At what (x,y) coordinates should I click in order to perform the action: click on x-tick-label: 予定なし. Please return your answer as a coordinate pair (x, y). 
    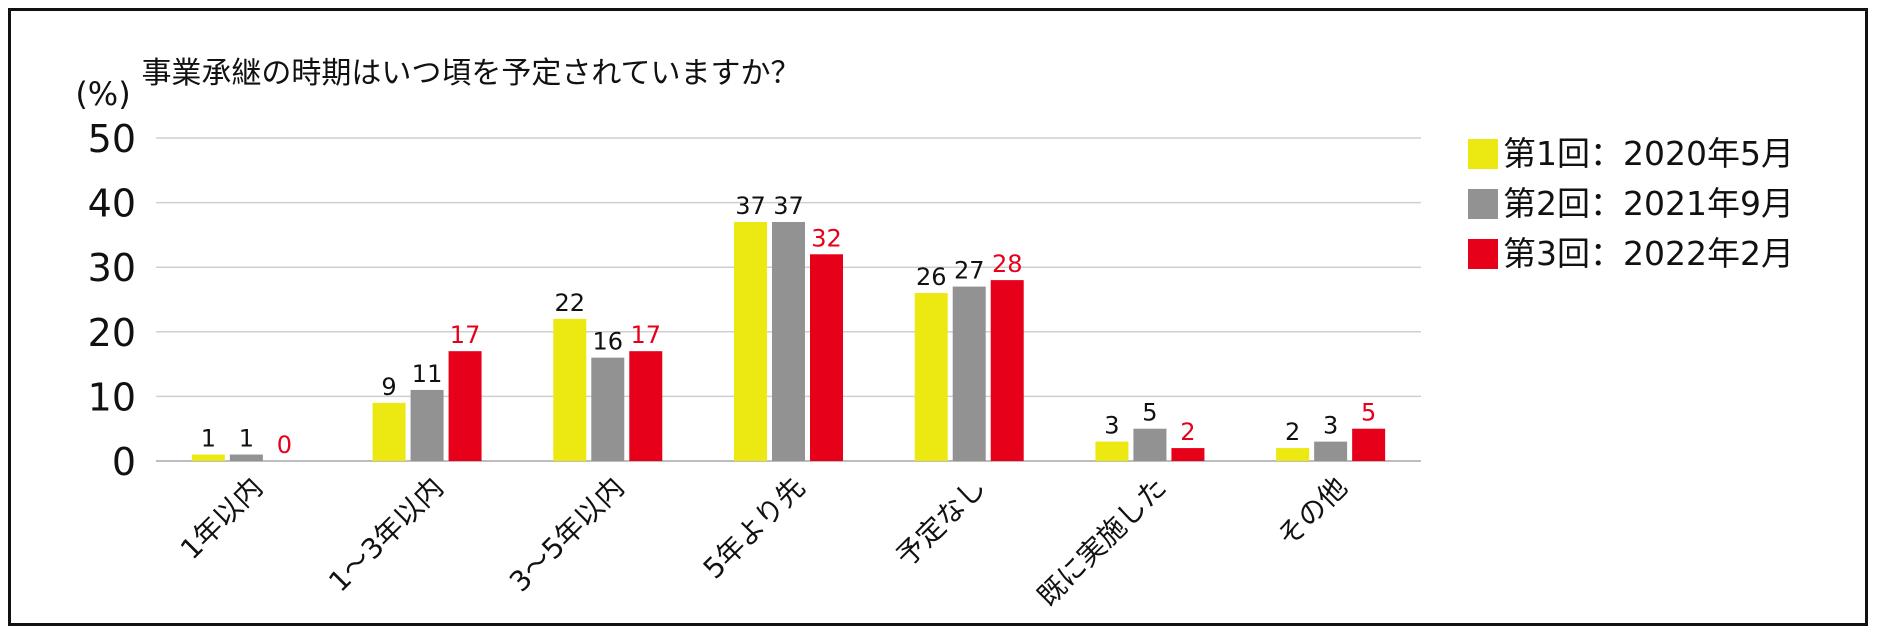
    Looking at the image, I should click on (941, 522).